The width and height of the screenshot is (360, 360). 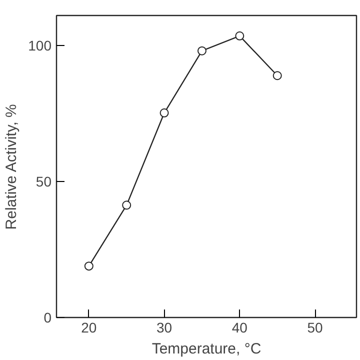 I want to click on y-tick-label: 50, so click(x=44, y=181).